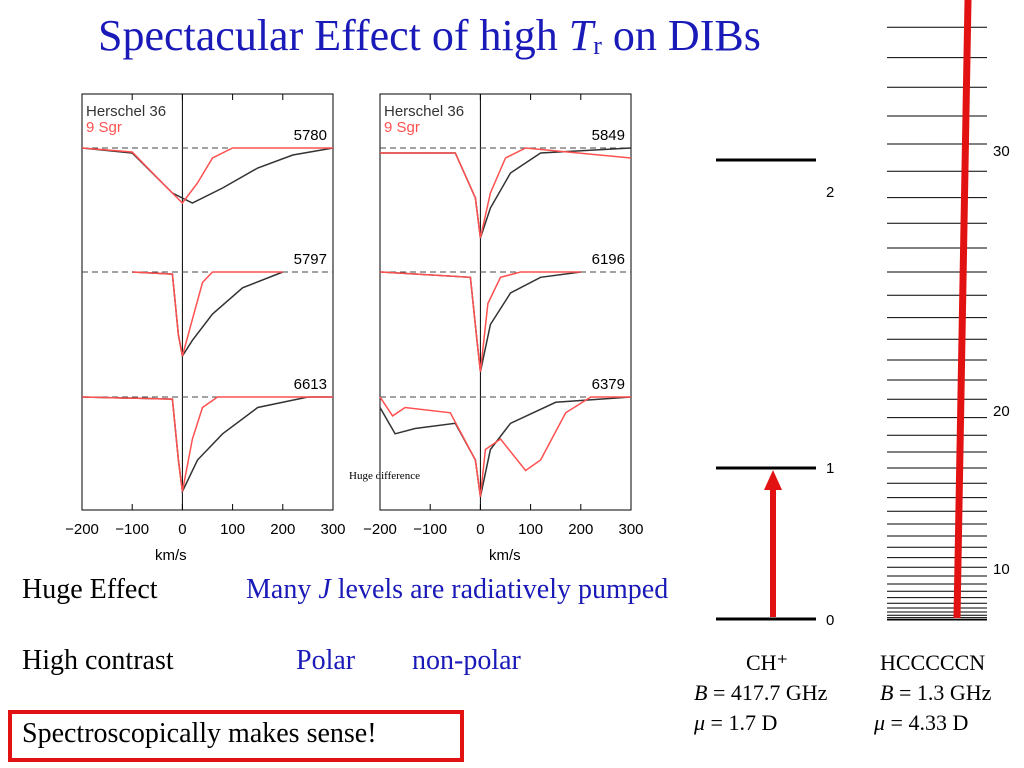 The width and height of the screenshot is (1024, 768). What do you see at coordinates (773, 480) in the screenshot?
I see `ch-pump-arrowhead` at bounding box center [773, 480].